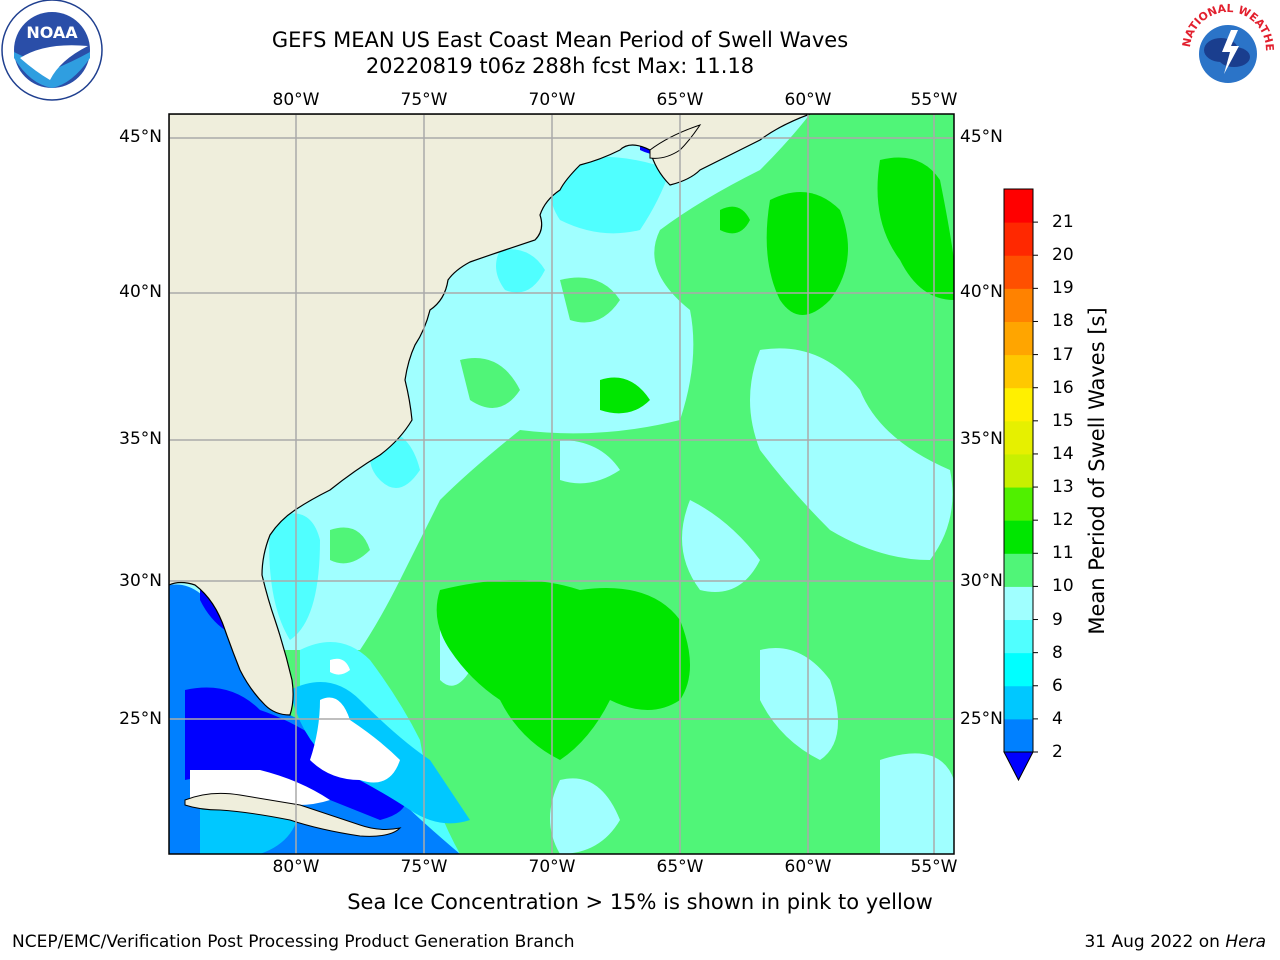 The height and width of the screenshot is (960, 1280). What do you see at coordinates (1227, 50) in the screenshot?
I see `nws-logo: NATIONAL WEATHER SERVICE` at bounding box center [1227, 50].